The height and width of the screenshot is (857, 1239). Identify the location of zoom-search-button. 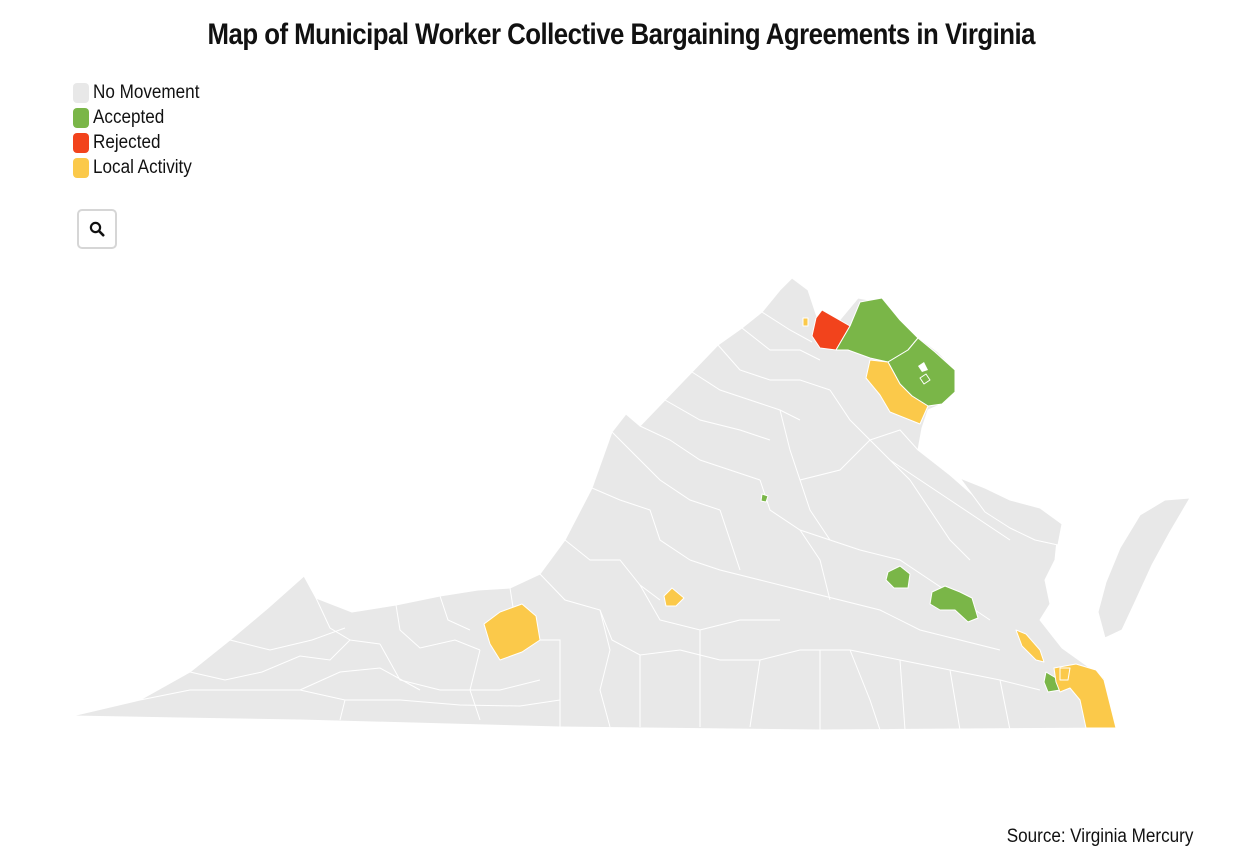
(97, 229).